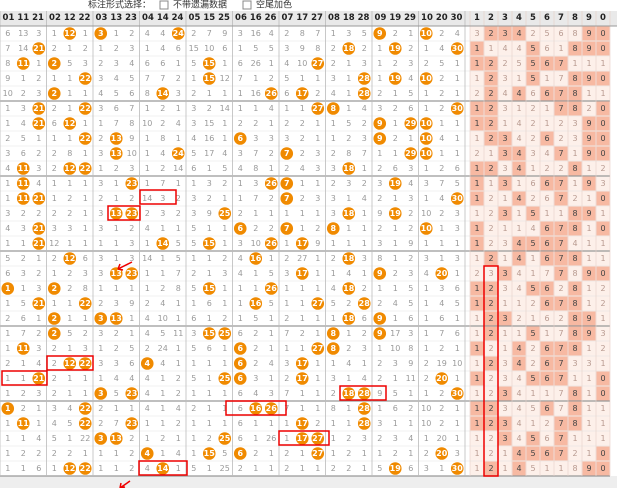  I want to click on hit-number: 14, so click(163, 93).